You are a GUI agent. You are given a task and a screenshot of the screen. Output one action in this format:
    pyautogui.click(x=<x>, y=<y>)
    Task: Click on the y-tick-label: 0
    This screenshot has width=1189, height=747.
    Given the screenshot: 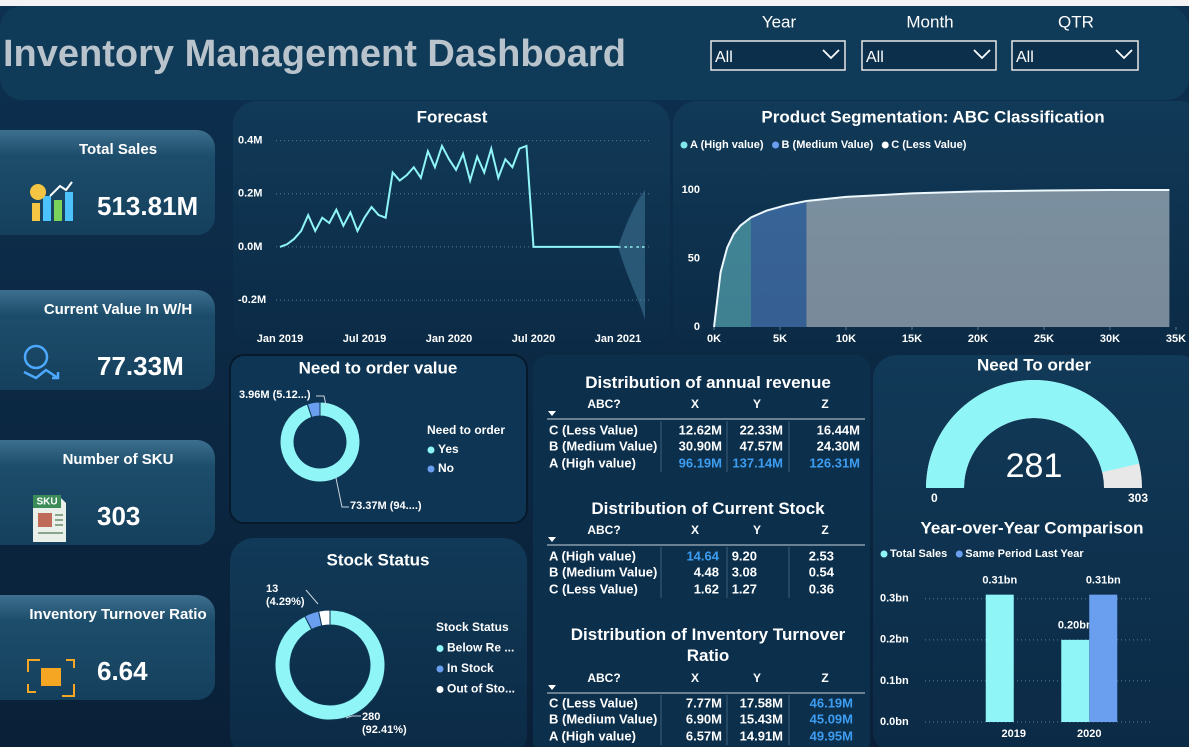 What is the action you would take?
    pyautogui.click(x=697, y=327)
    